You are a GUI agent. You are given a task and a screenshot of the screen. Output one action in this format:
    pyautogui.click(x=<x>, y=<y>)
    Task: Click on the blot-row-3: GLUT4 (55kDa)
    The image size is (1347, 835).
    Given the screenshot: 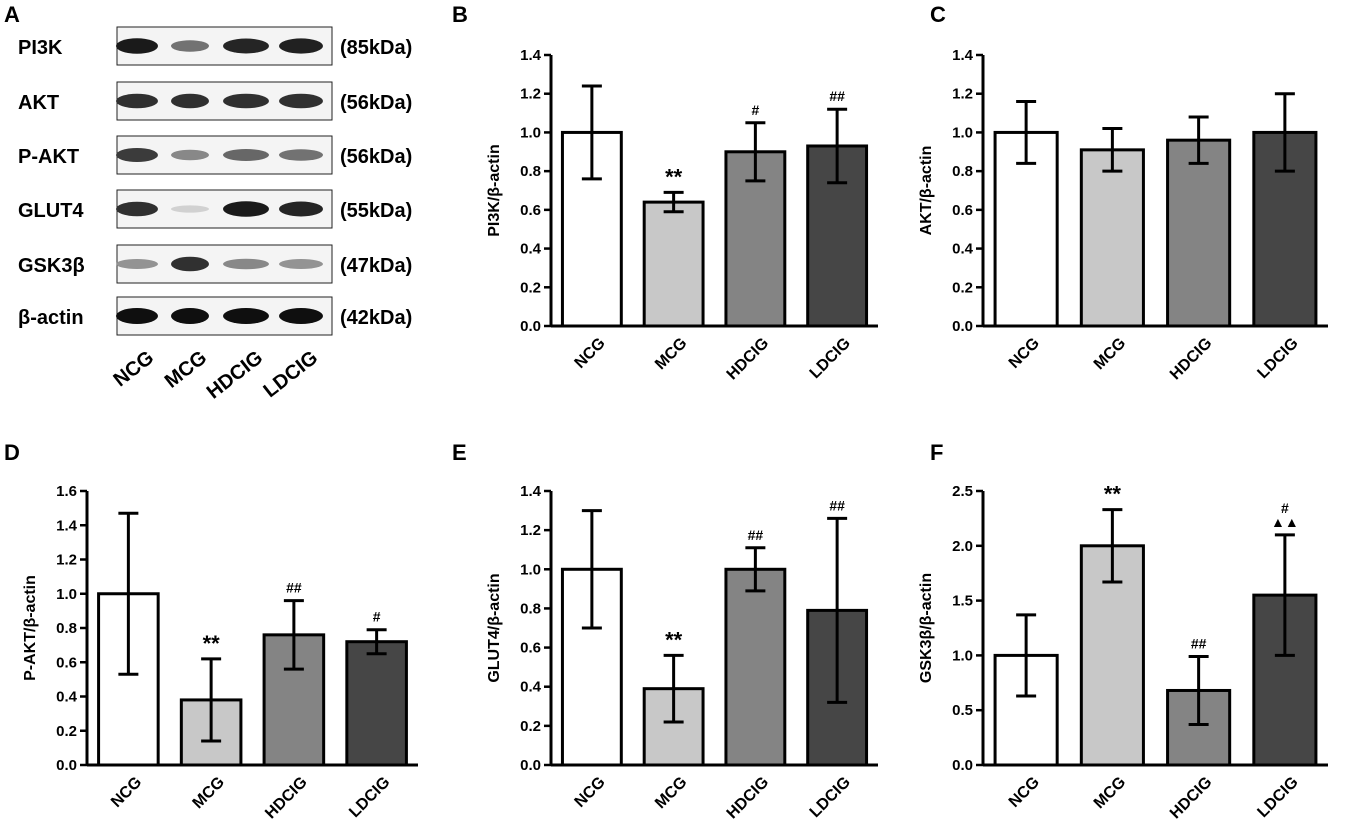 What is the action you would take?
    pyautogui.click(x=215, y=209)
    